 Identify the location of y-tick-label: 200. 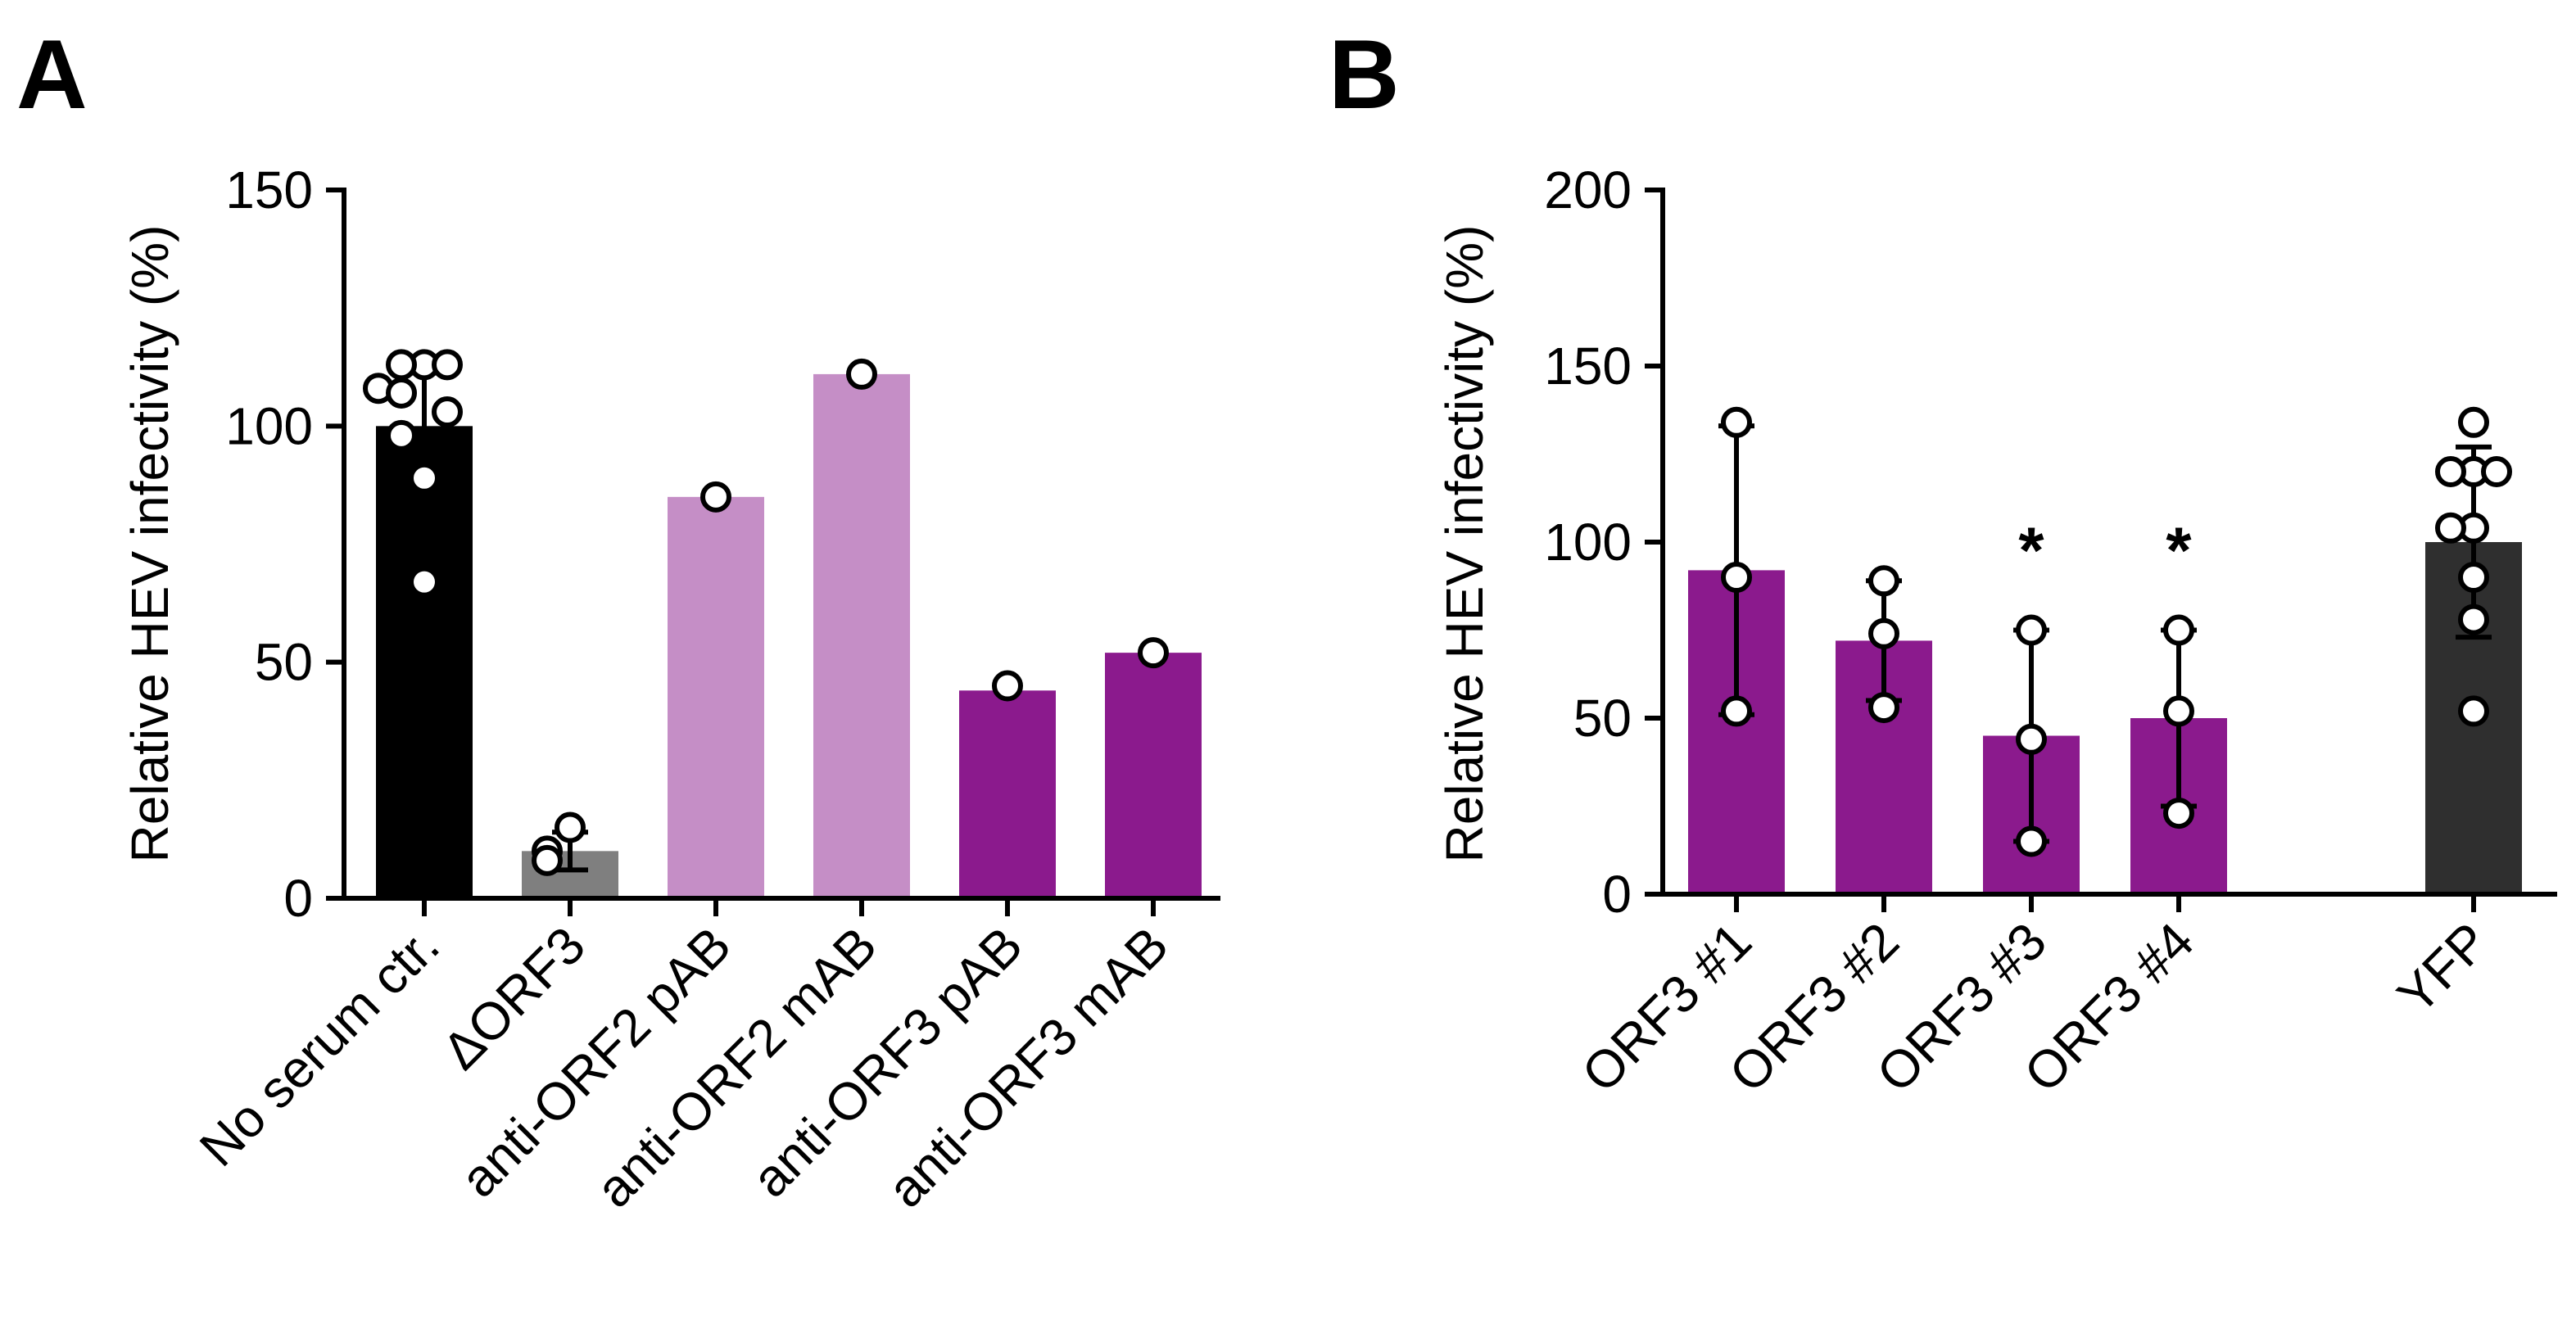
(1588, 189).